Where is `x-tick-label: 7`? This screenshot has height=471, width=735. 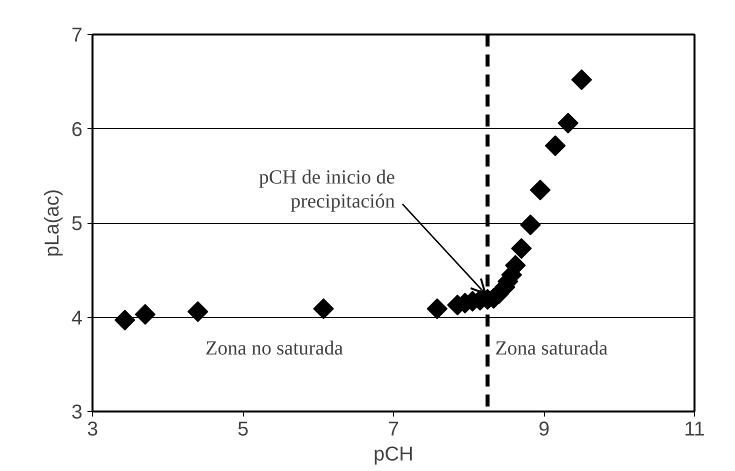 x-tick-label: 7 is located at coordinates (394, 429).